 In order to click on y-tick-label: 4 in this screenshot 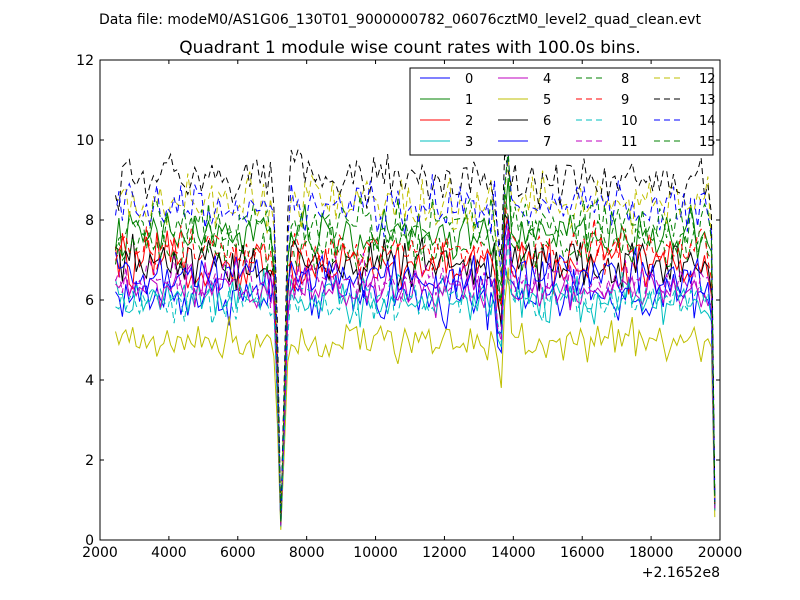, I will do `click(89, 381)`.